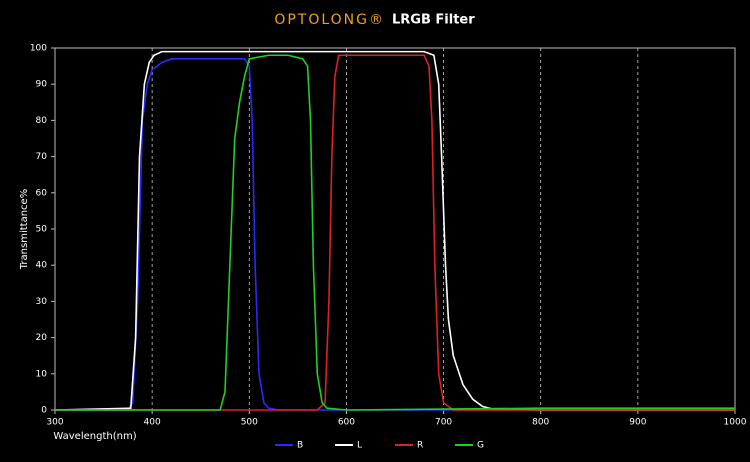 The width and height of the screenshot is (750, 462). I want to click on y-tick-label: 60, so click(42, 193).